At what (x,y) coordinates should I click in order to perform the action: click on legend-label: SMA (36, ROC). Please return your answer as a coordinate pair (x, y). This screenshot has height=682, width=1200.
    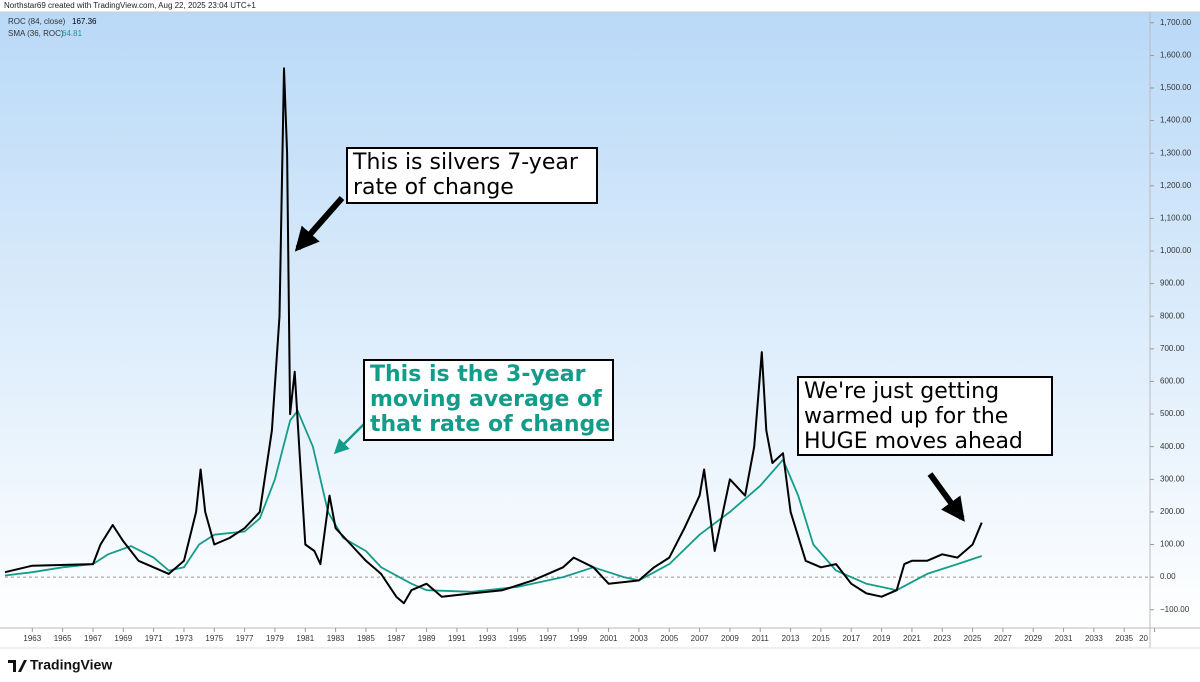
    Looking at the image, I should click on (36, 33).